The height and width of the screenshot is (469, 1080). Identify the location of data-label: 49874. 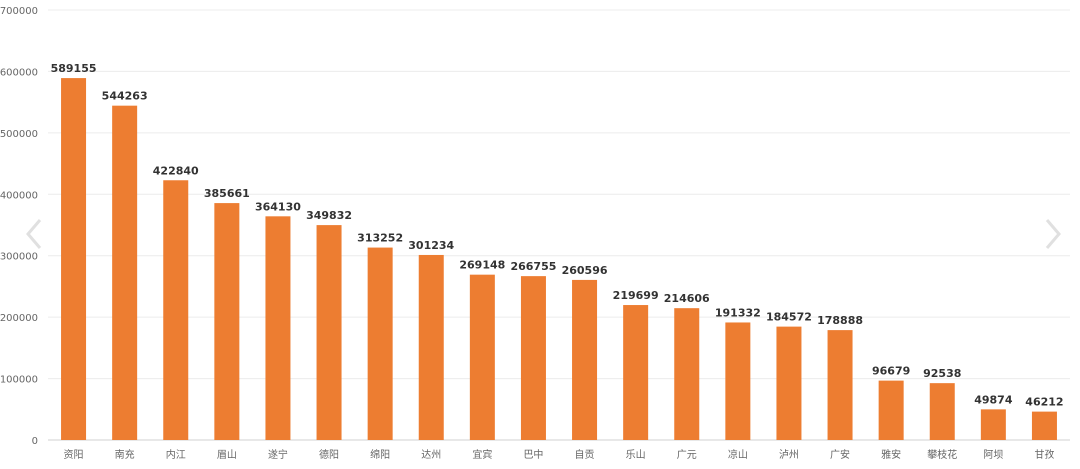
(993, 399).